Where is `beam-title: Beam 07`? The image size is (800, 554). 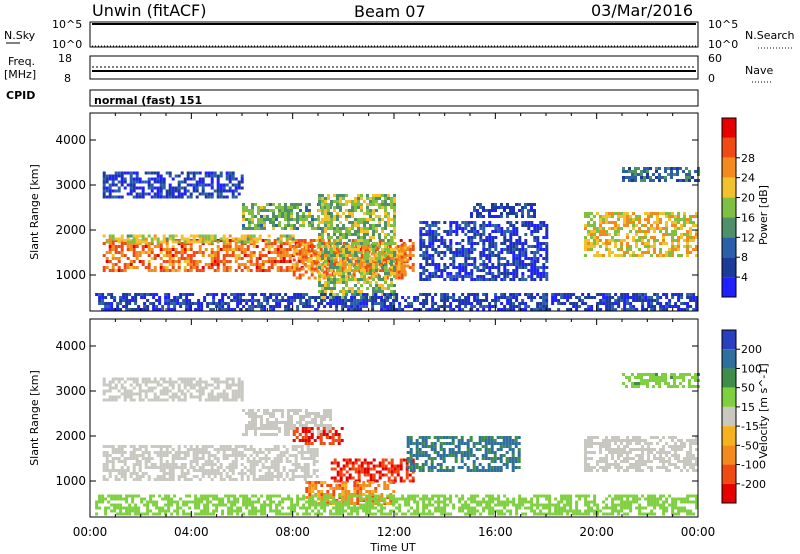 beam-title: Beam 07 is located at coordinates (390, 11).